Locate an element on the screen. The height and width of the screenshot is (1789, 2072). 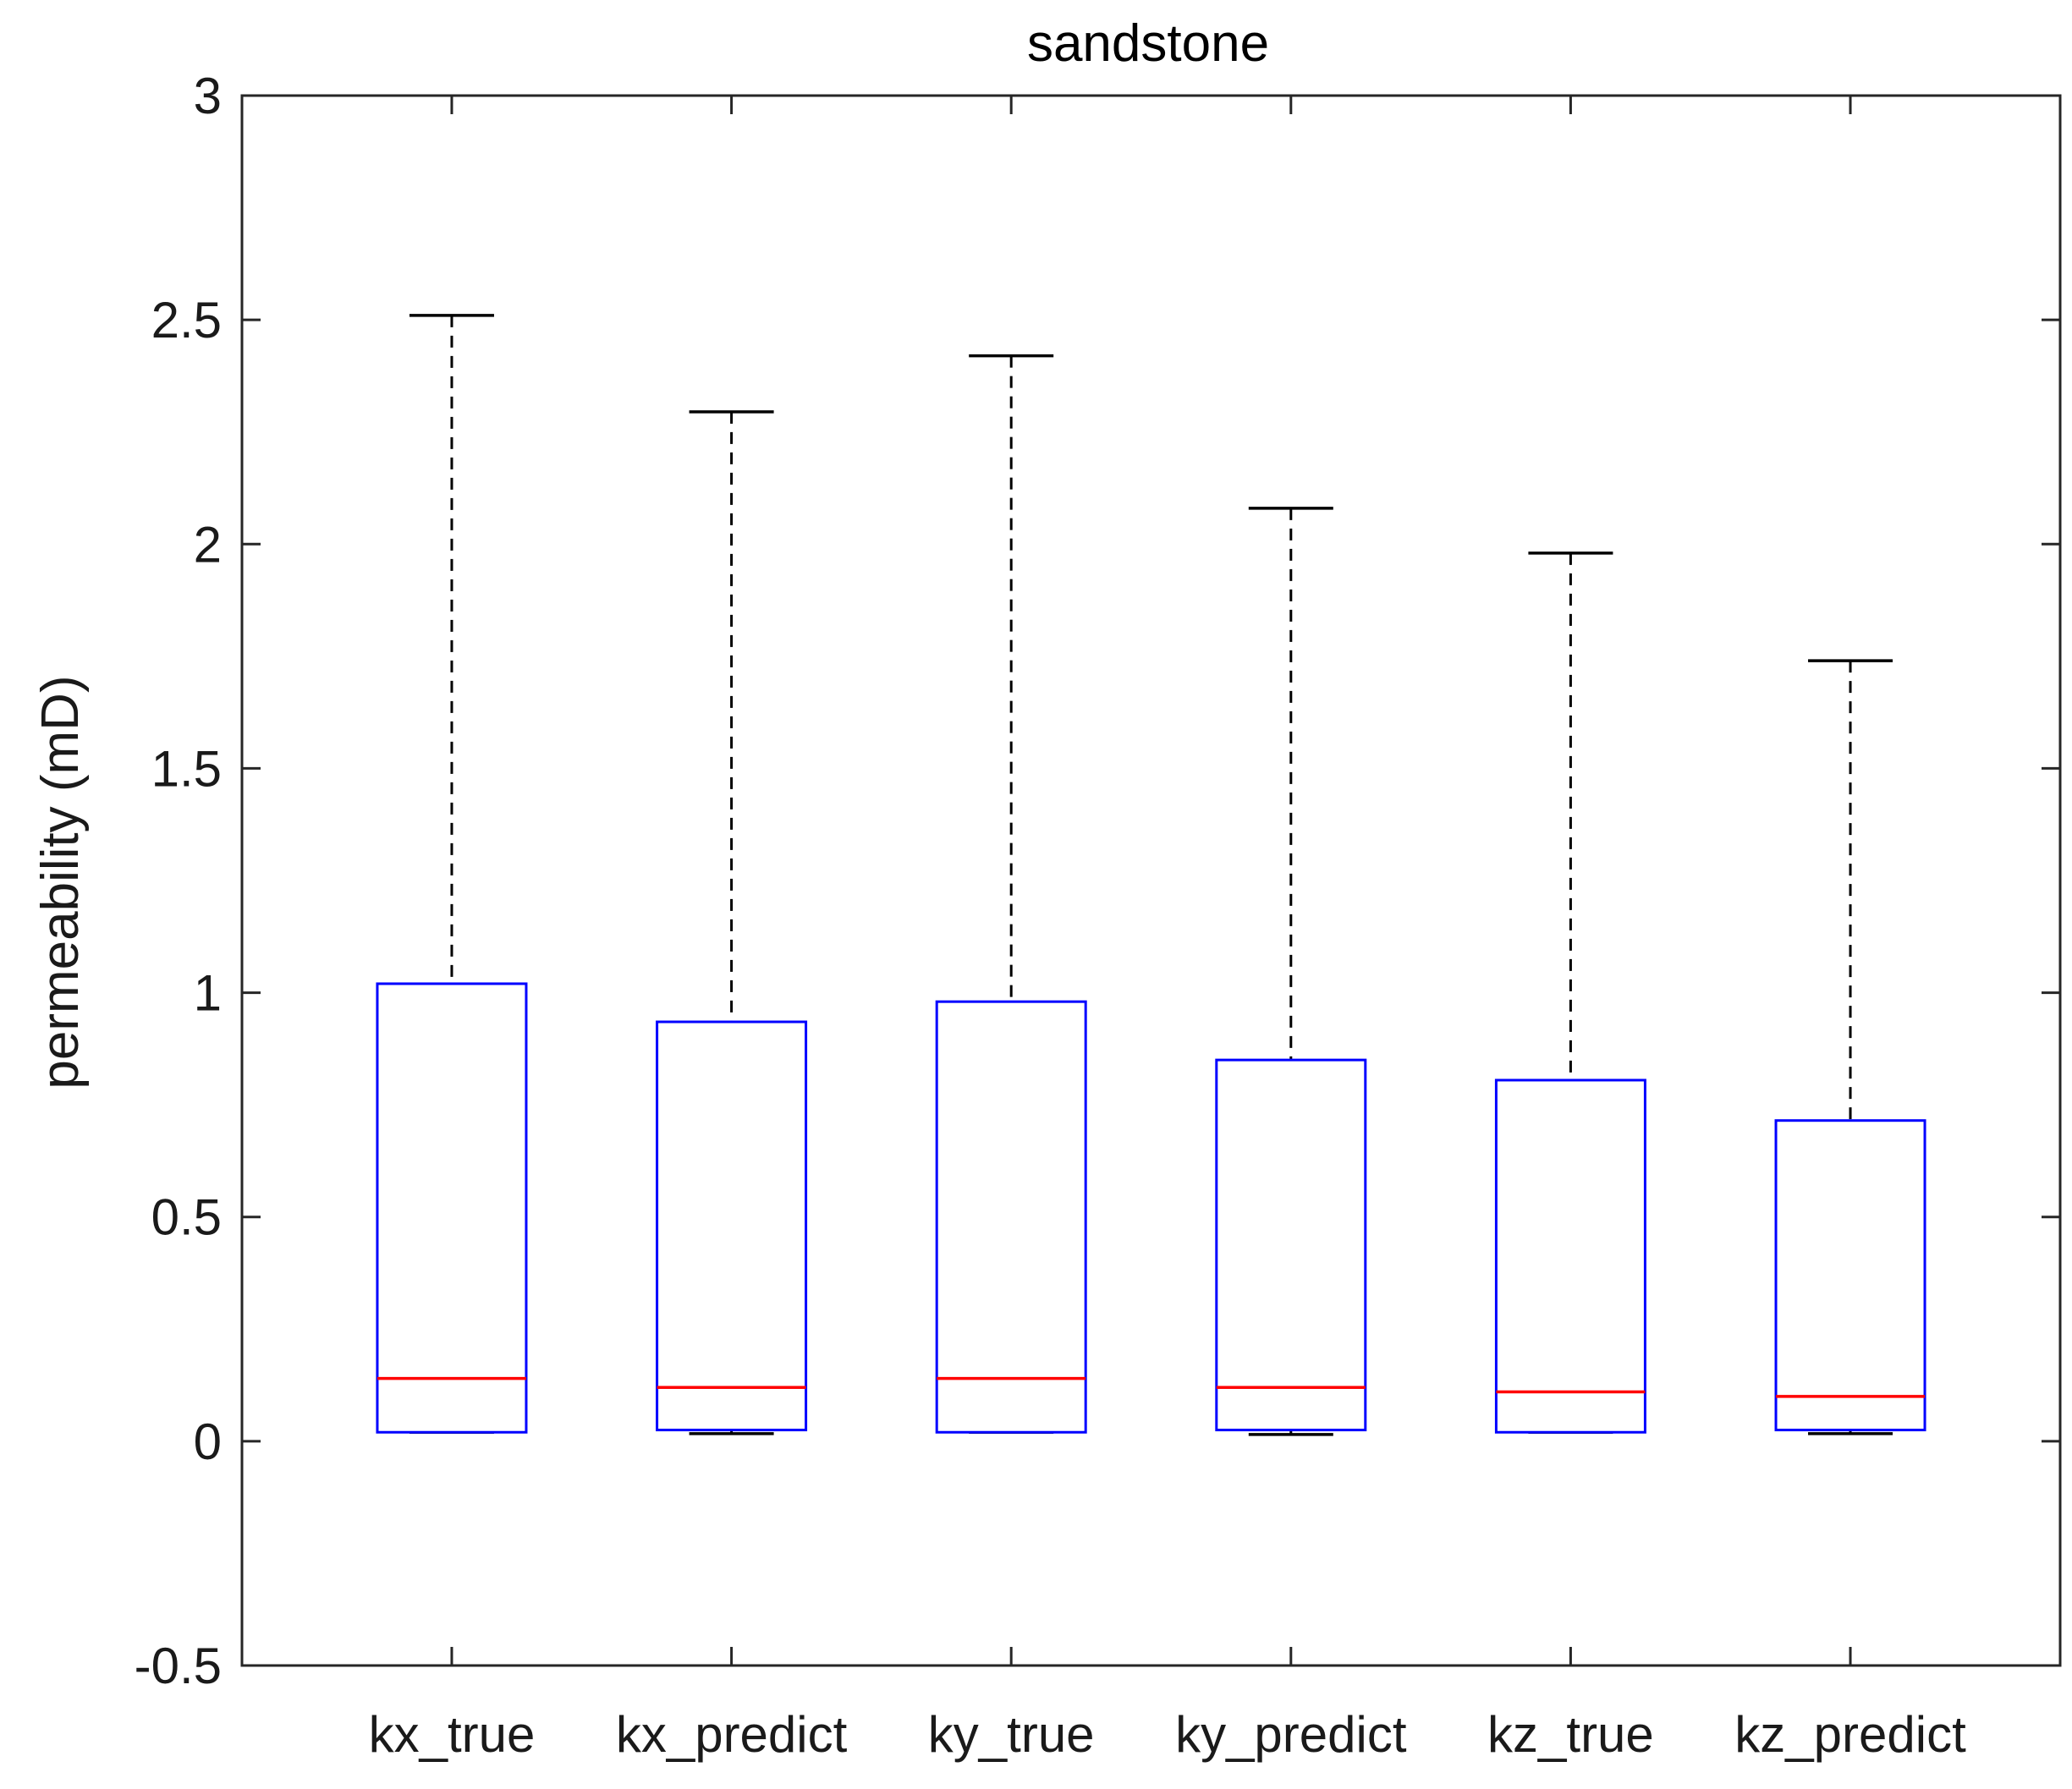
y-tick-label: 1 is located at coordinates (208, 993).